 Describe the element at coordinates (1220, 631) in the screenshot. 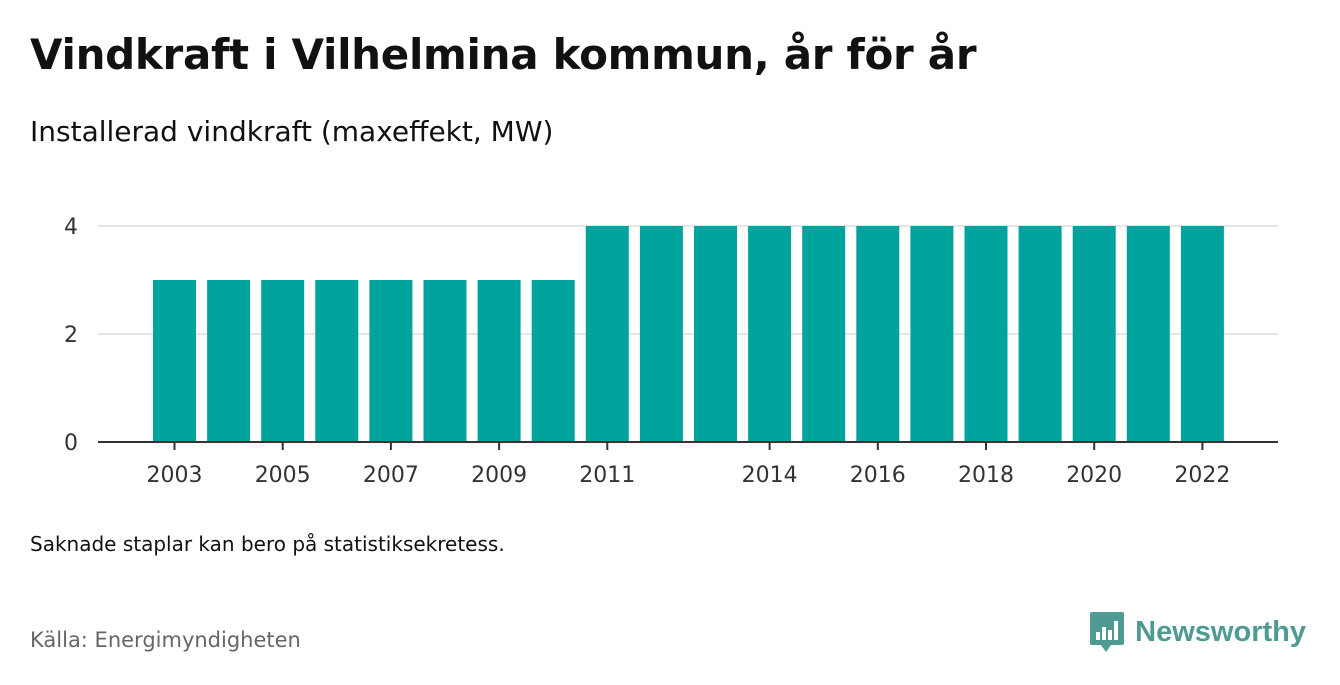

I see `brand-name: Newsworthy` at that location.